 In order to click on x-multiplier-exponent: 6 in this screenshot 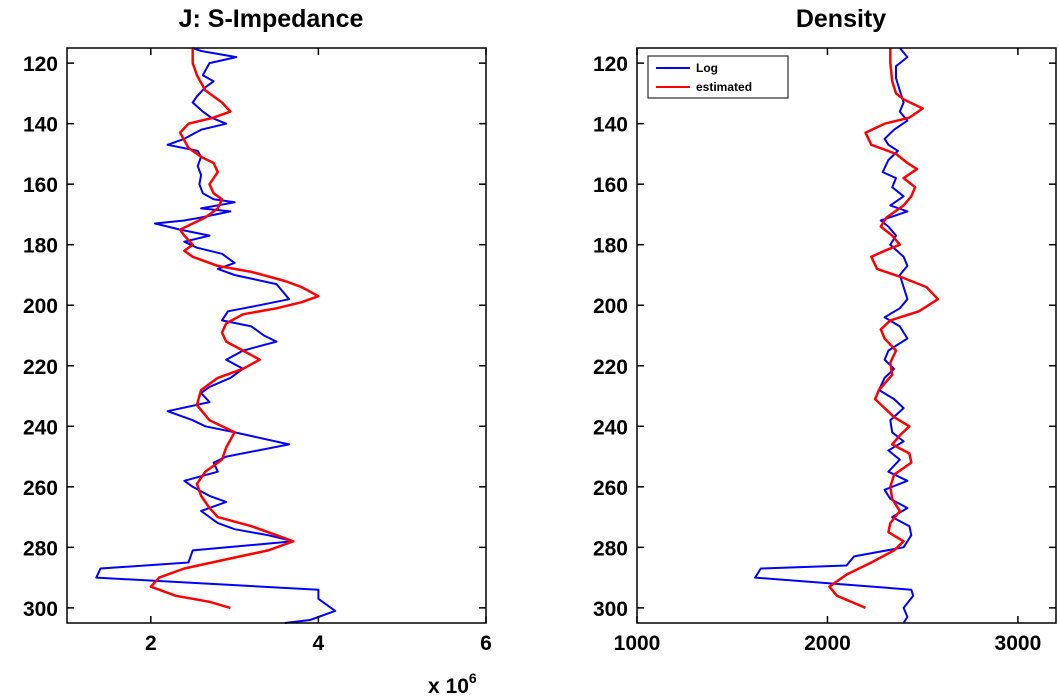, I will do `click(473, 678)`.